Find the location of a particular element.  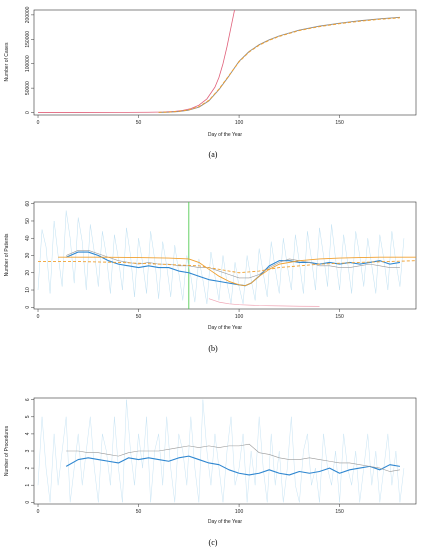

x-tick-label-c: 0 is located at coordinates (38, 512).